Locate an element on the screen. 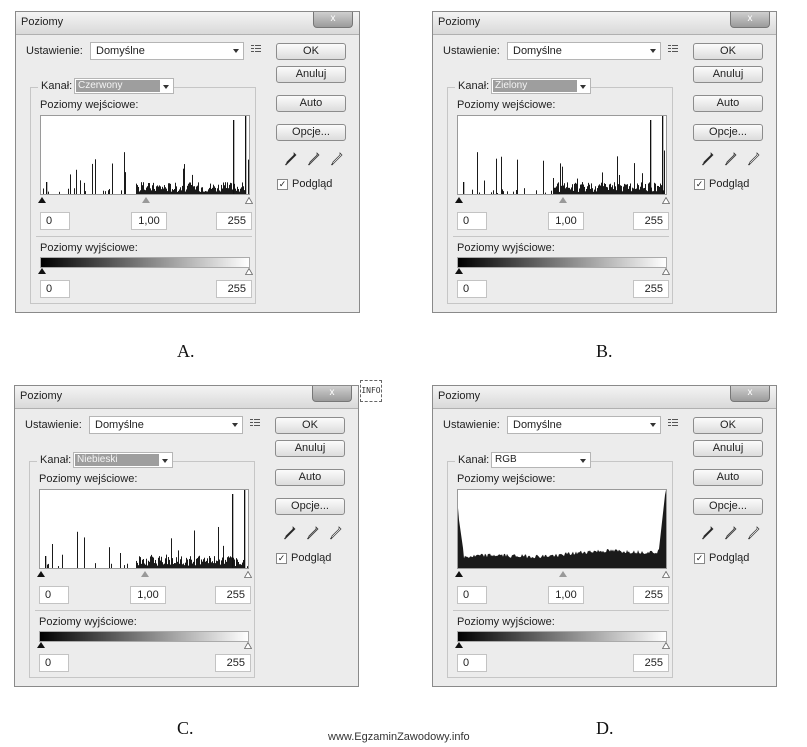 This screenshot has width=807, height=747. channel-select: Czerwony is located at coordinates (124, 86).